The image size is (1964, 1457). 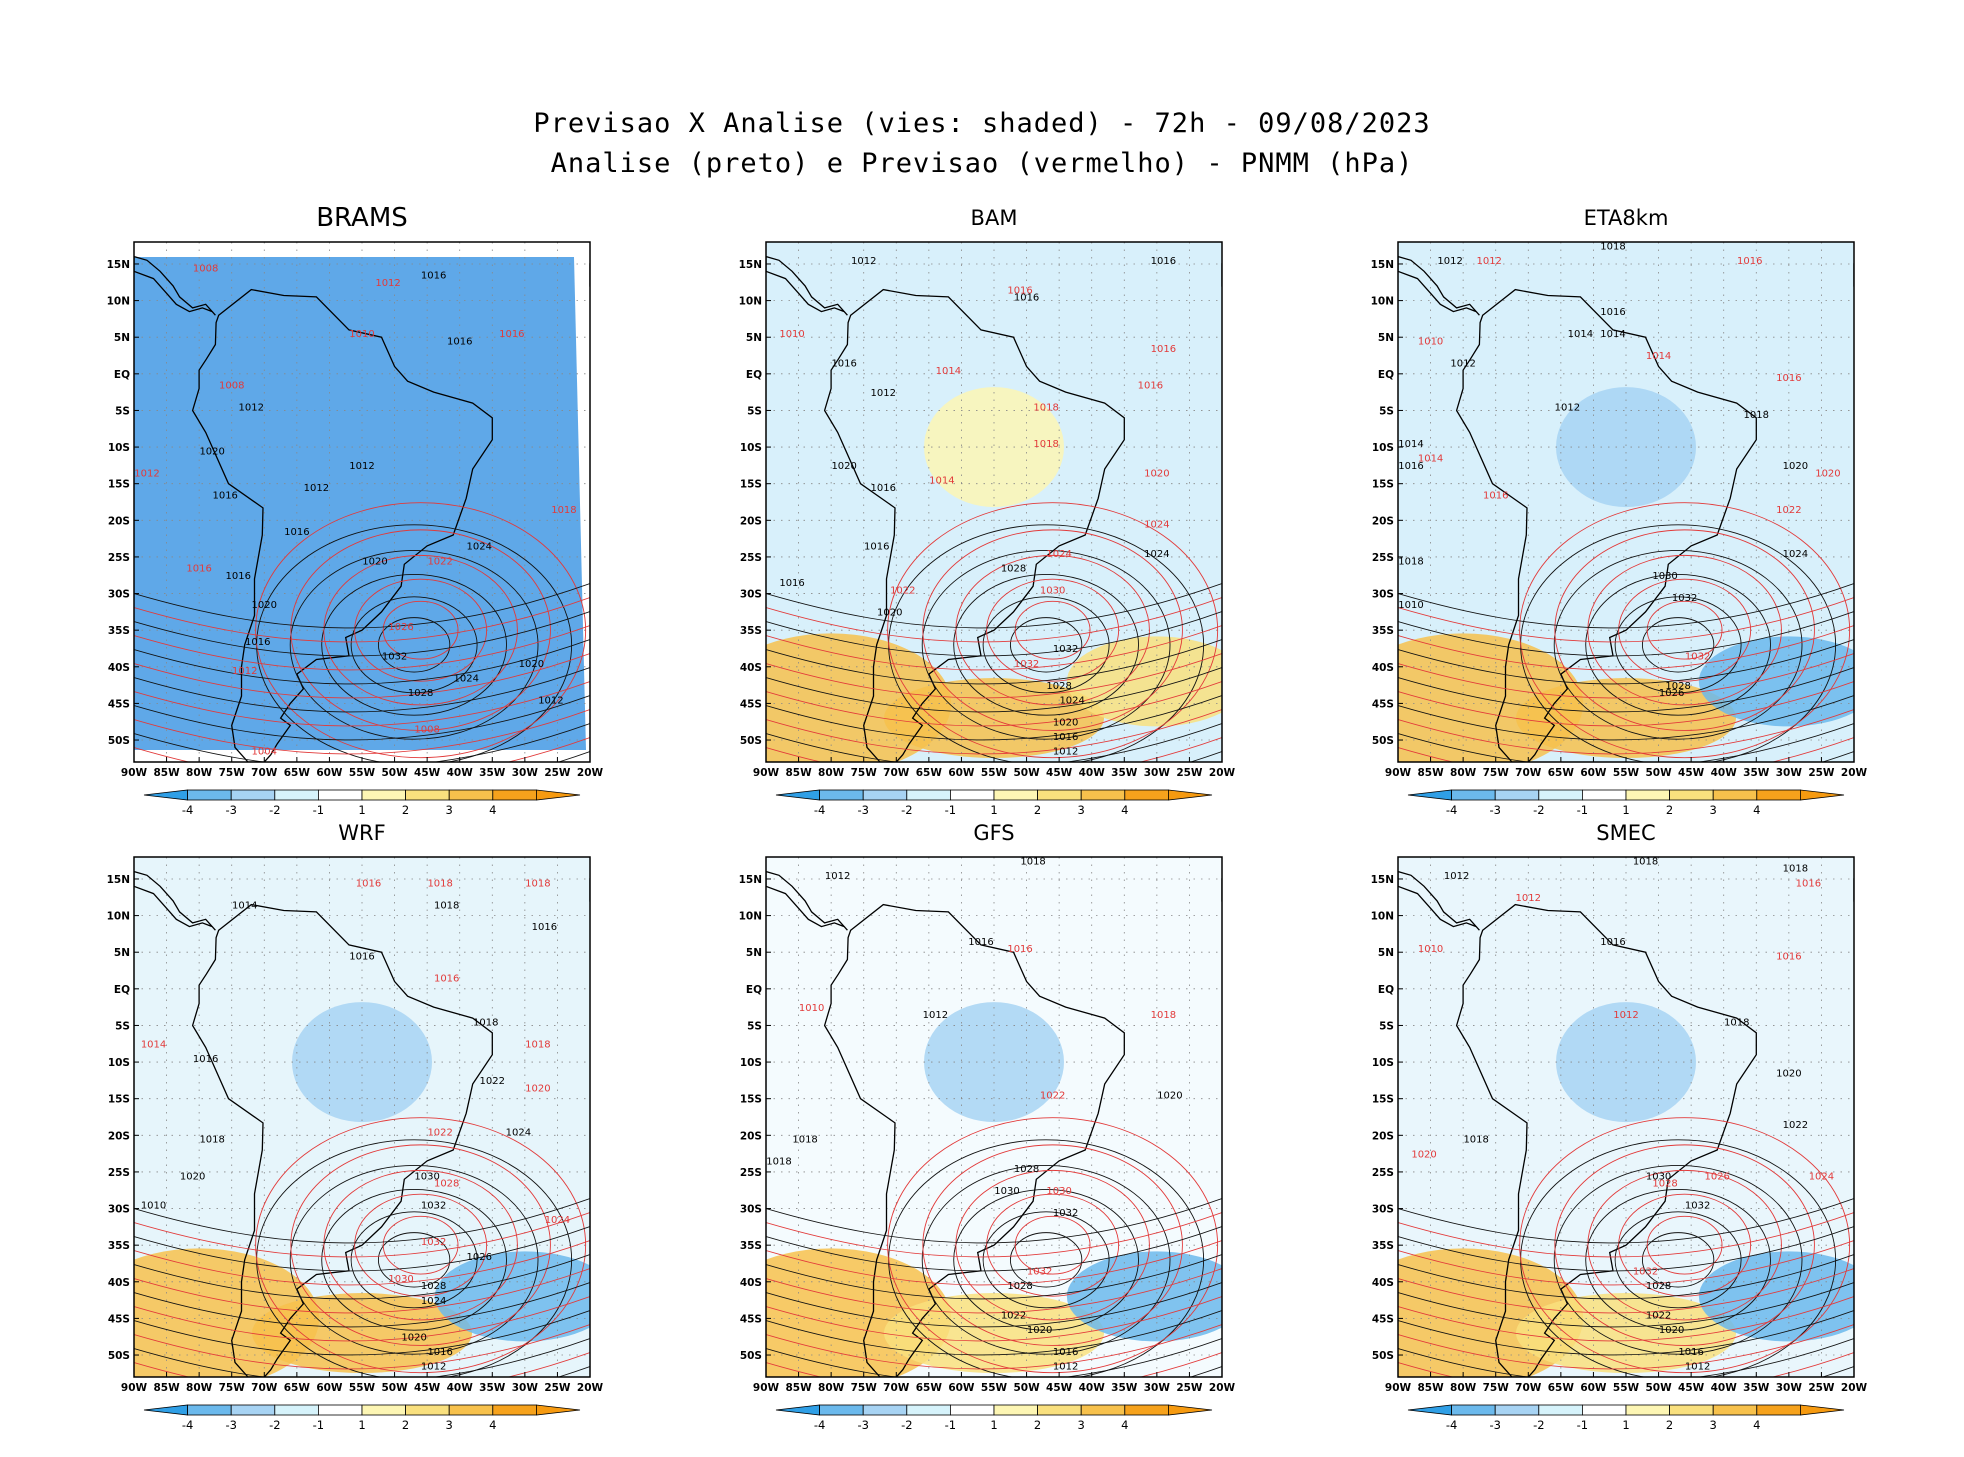 What do you see at coordinates (1045, 407) in the screenshot?
I see `isobar-label-red: 1018` at bounding box center [1045, 407].